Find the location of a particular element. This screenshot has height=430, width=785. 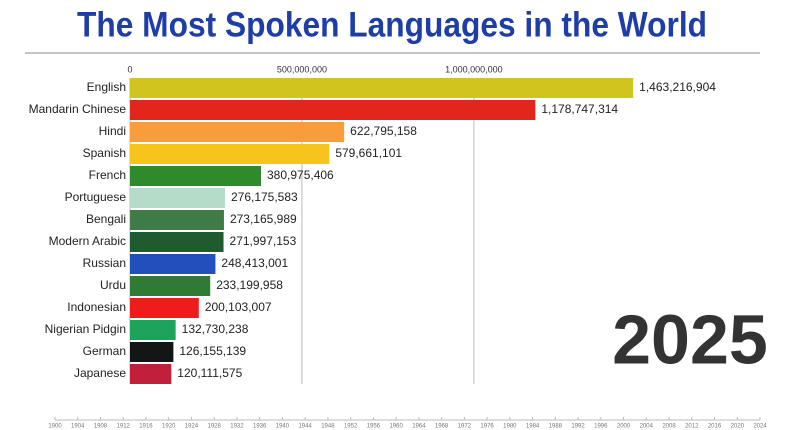

timeline-label: 1940 is located at coordinates (283, 427).